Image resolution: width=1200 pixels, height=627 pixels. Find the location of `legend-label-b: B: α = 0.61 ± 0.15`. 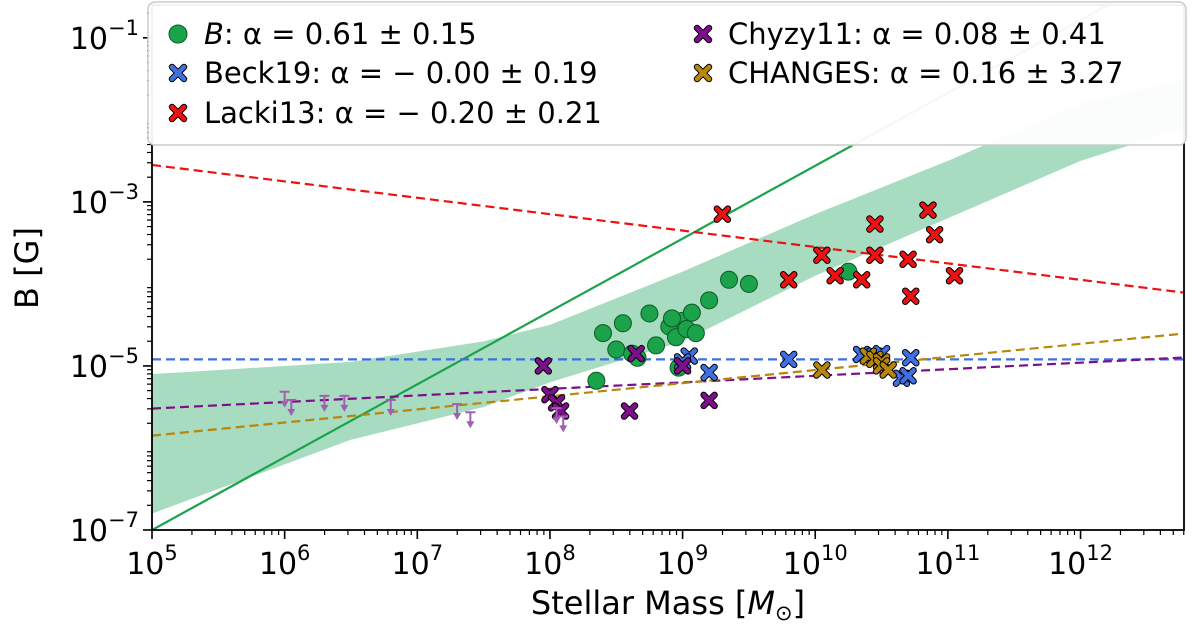

legend-label-b: B: α = 0.61 ± 0.15 is located at coordinates (340, 34).